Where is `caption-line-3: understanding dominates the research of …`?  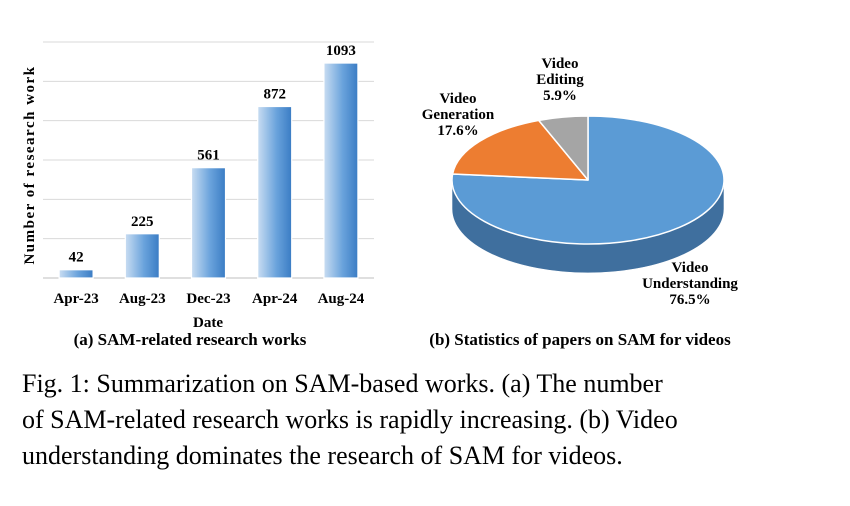
caption-line-3: understanding dominates the research of … is located at coordinates (322, 455).